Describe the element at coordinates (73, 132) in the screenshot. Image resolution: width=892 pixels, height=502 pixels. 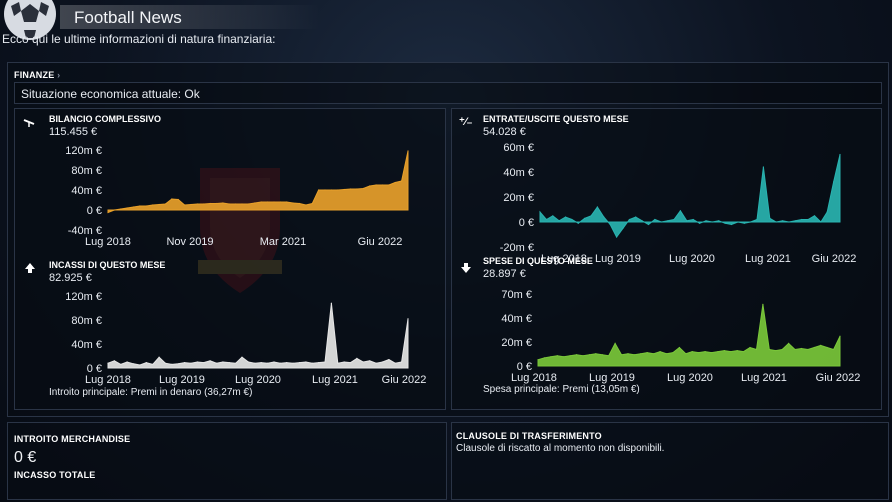
I see `bilancio-value: 115.455 €` at that location.